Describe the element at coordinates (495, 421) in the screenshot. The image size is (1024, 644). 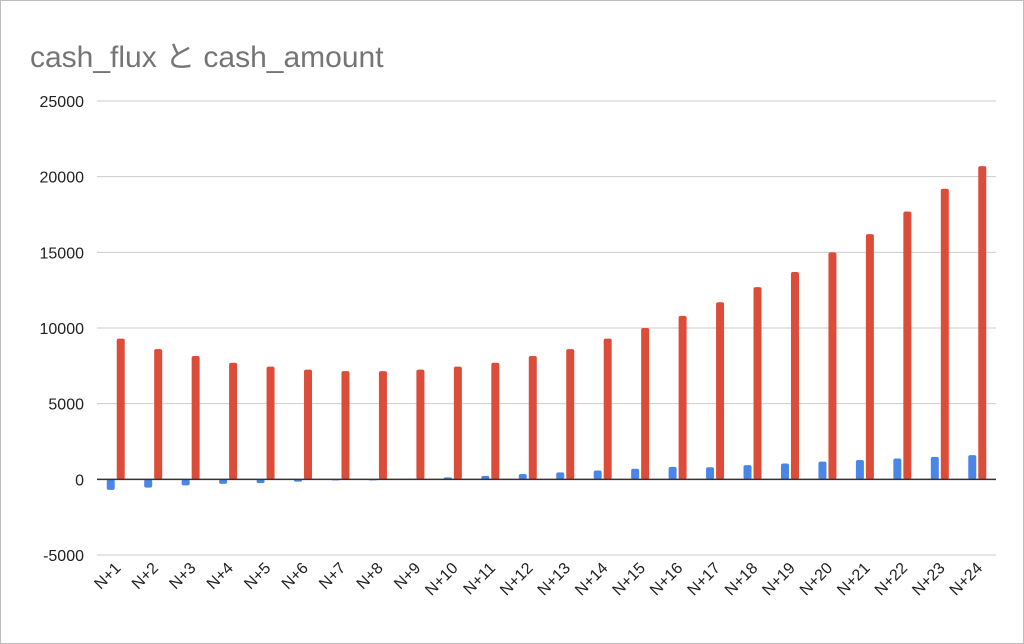
I see `bar-series-2-N+11` at that location.